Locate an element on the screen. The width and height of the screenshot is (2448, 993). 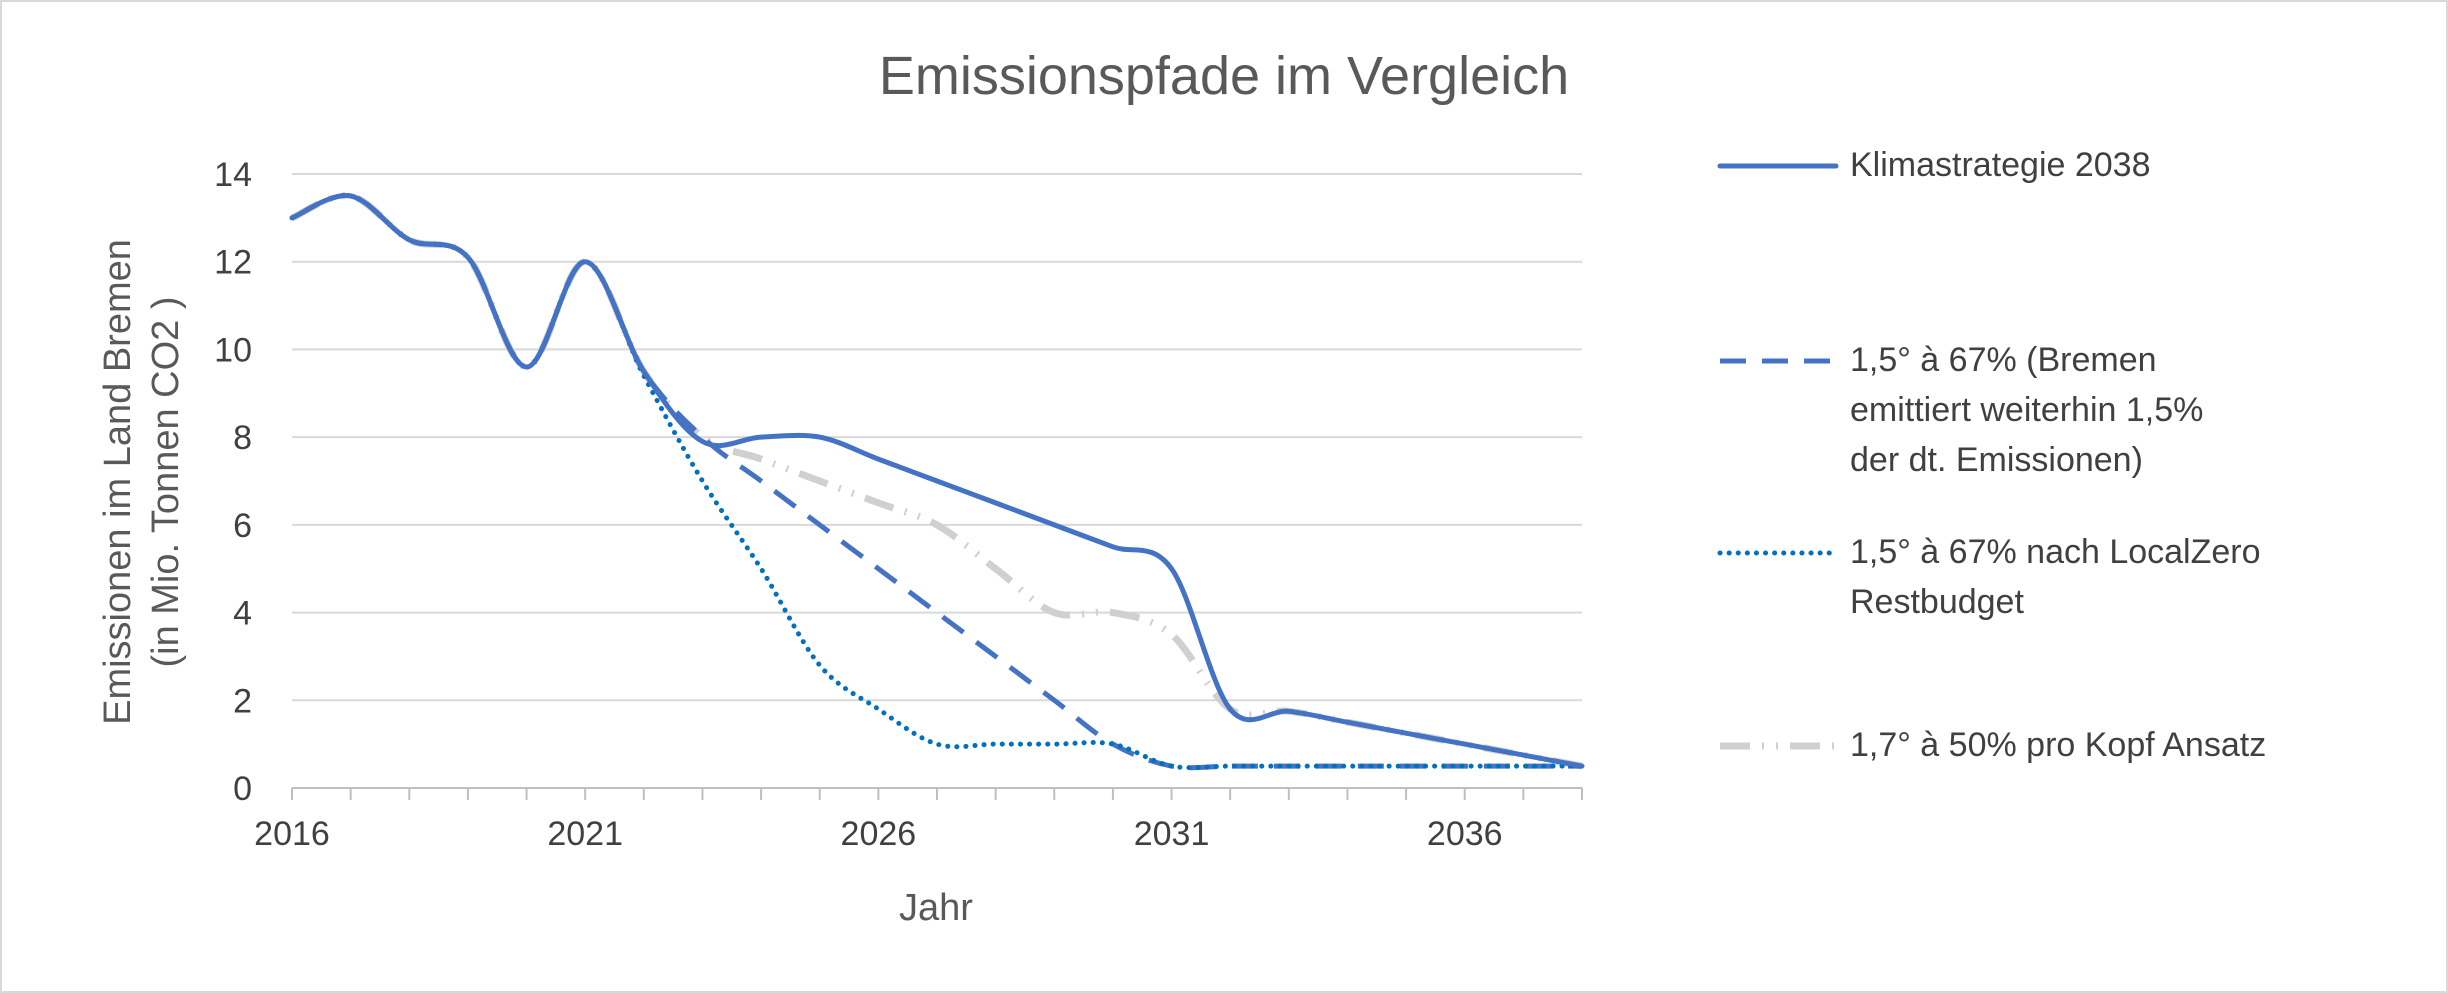
x-tick-label: 2016 is located at coordinates (292, 834).